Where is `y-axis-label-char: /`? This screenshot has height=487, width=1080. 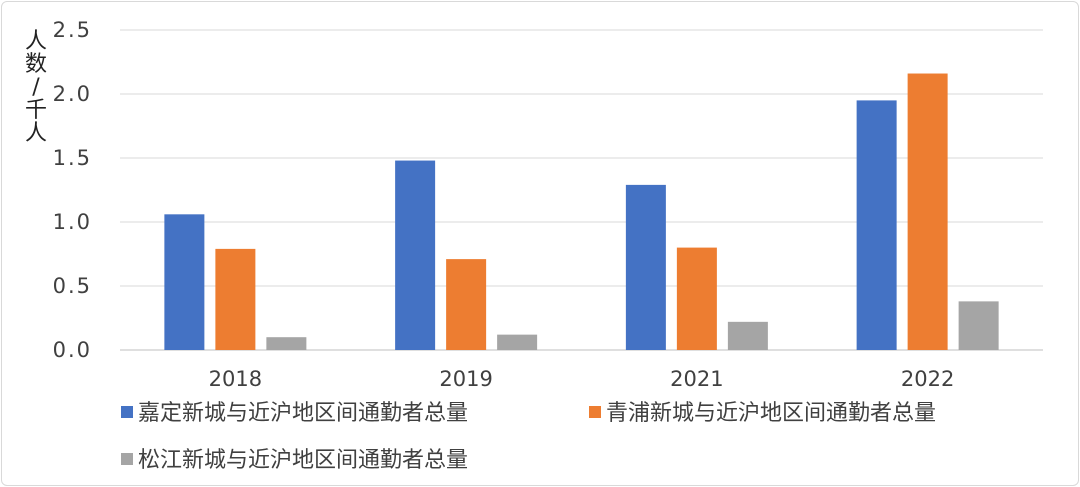
y-axis-label-char: / is located at coordinates (36, 87).